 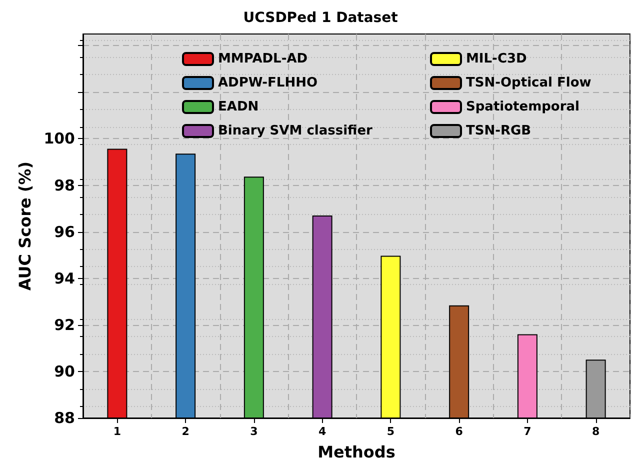 I want to click on legend-label: MIL-C3D, so click(x=497, y=59).